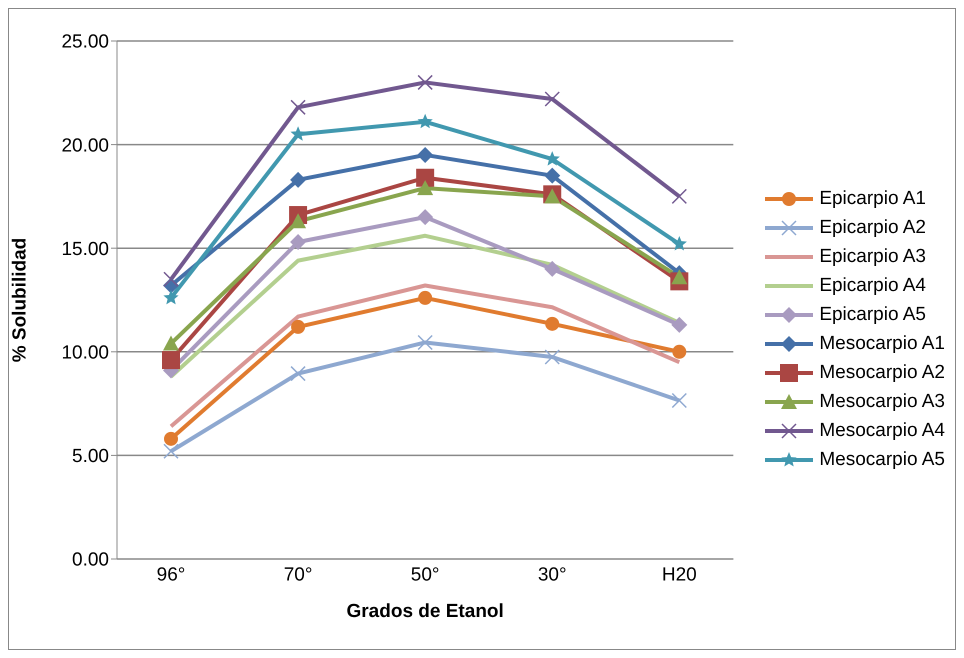 The image size is (964, 658). I want to click on legend-label: Epicarpio A1, so click(872, 199).